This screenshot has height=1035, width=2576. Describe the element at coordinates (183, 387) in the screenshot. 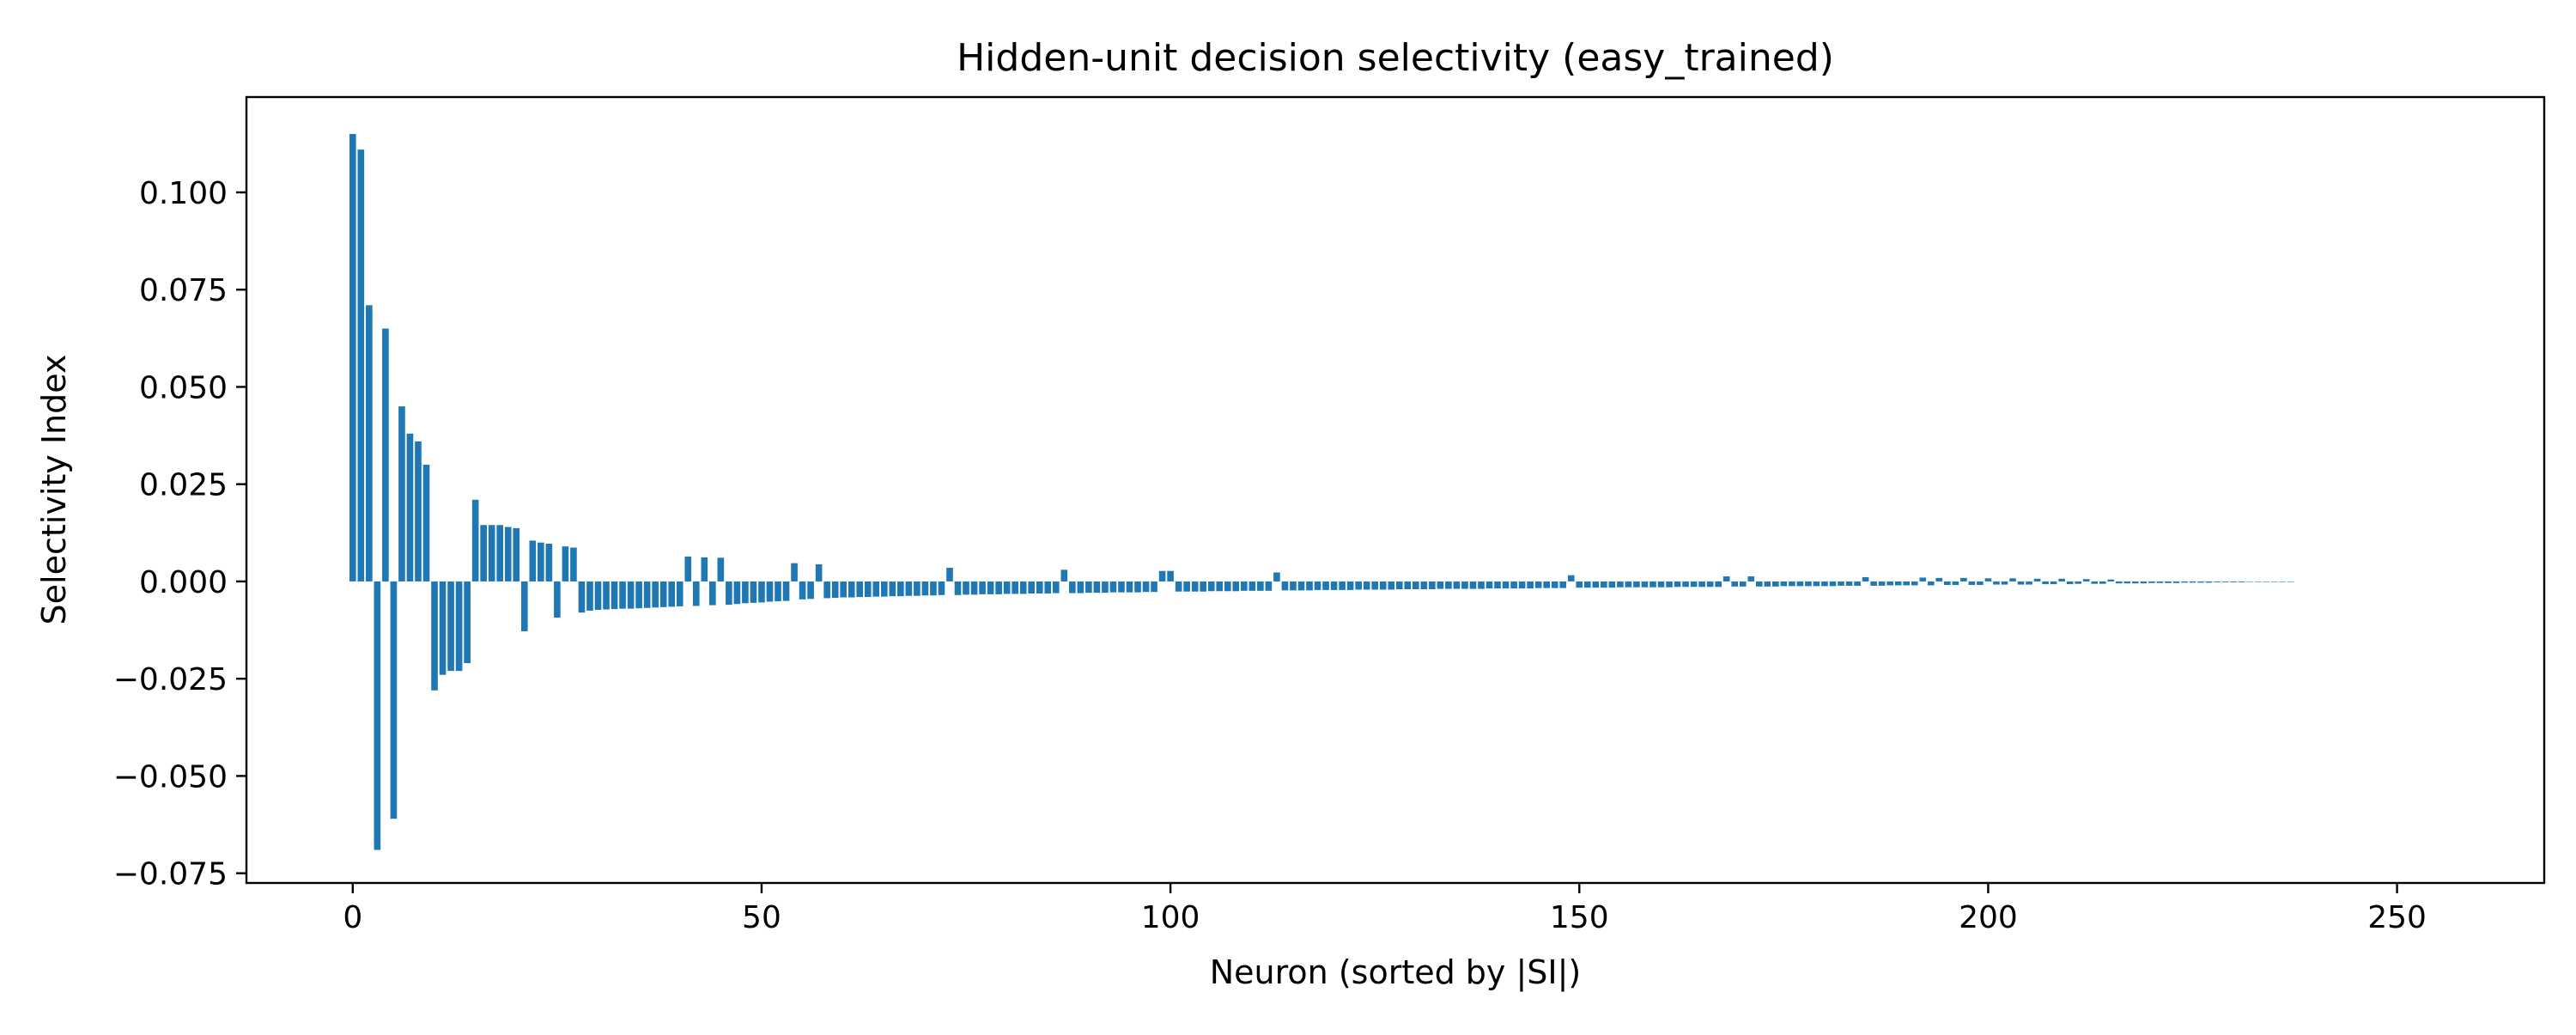

I see `y-tick-label: 0.050` at that location.